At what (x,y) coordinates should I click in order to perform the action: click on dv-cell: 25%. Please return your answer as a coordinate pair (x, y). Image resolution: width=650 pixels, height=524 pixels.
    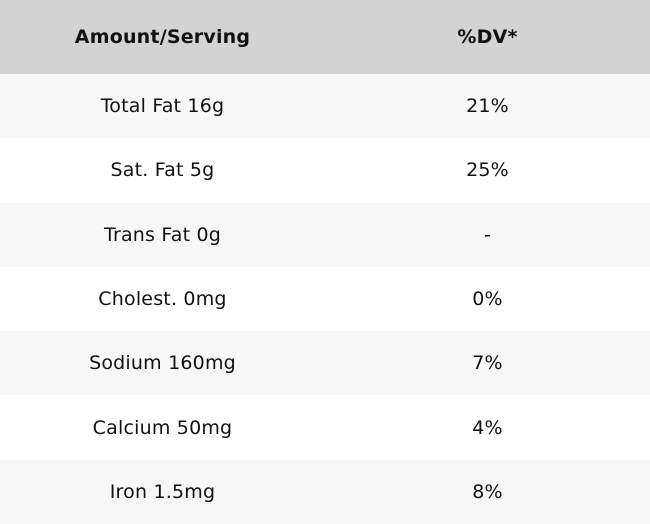
    Looking at the image, I should click on (487, 170).